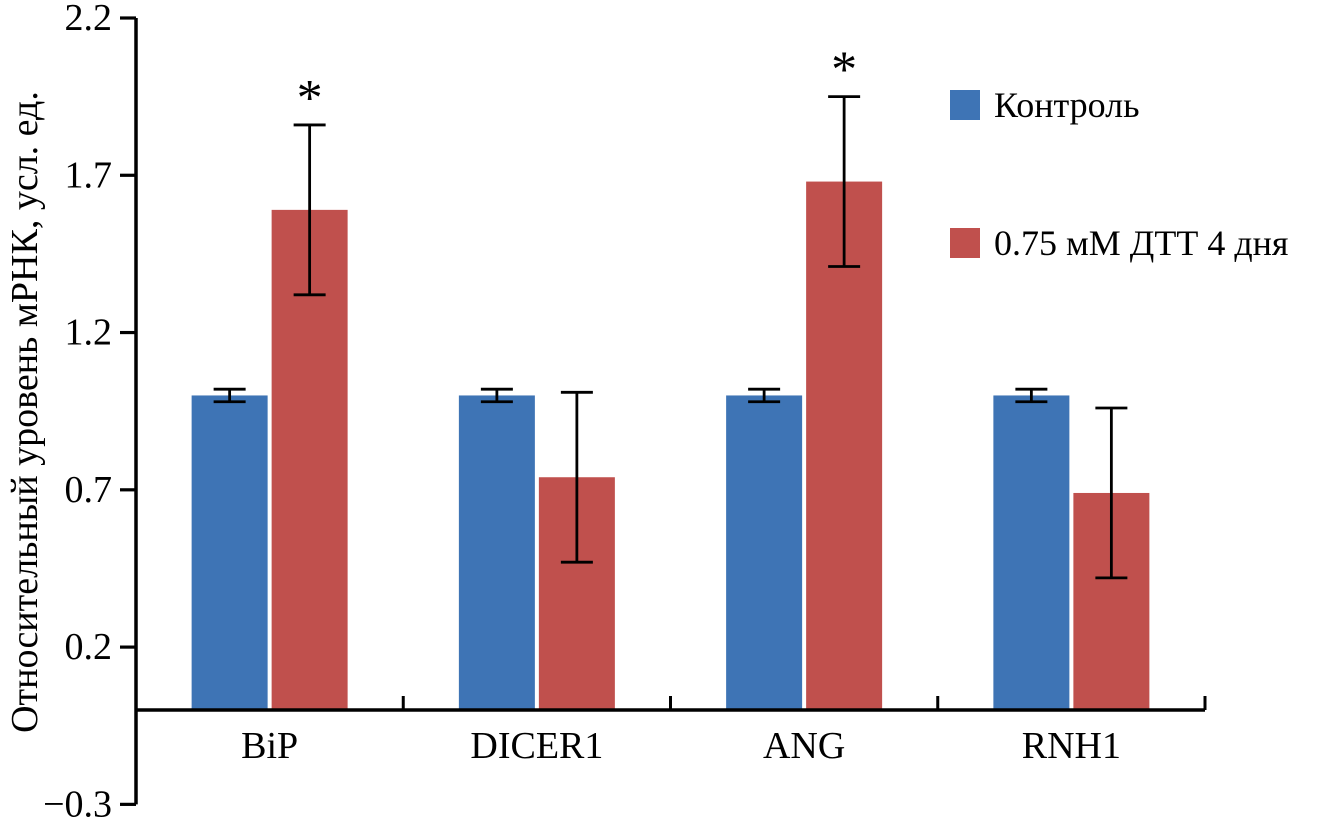  What do you see at coordinates (965, 243) in the screenshot?
I see `legend-swatch-treatment` at bounding box center [965, 243].